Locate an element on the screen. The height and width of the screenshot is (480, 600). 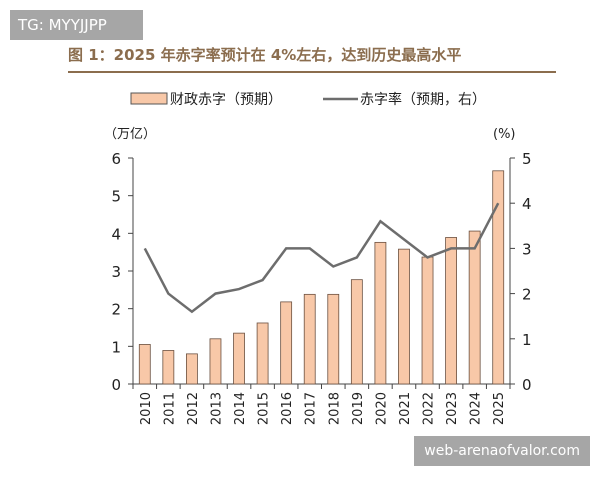
x-tick-label: 2023 is located at coordinates (452, 408).